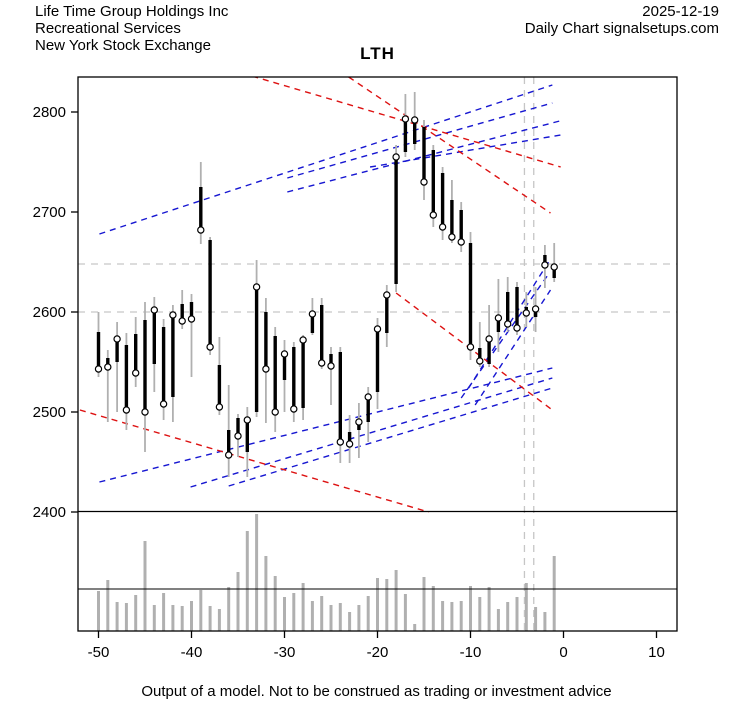 The height and width of the screenshot is (708, 753). I want to click on y-tick-label: 2800, so click(49, 112).